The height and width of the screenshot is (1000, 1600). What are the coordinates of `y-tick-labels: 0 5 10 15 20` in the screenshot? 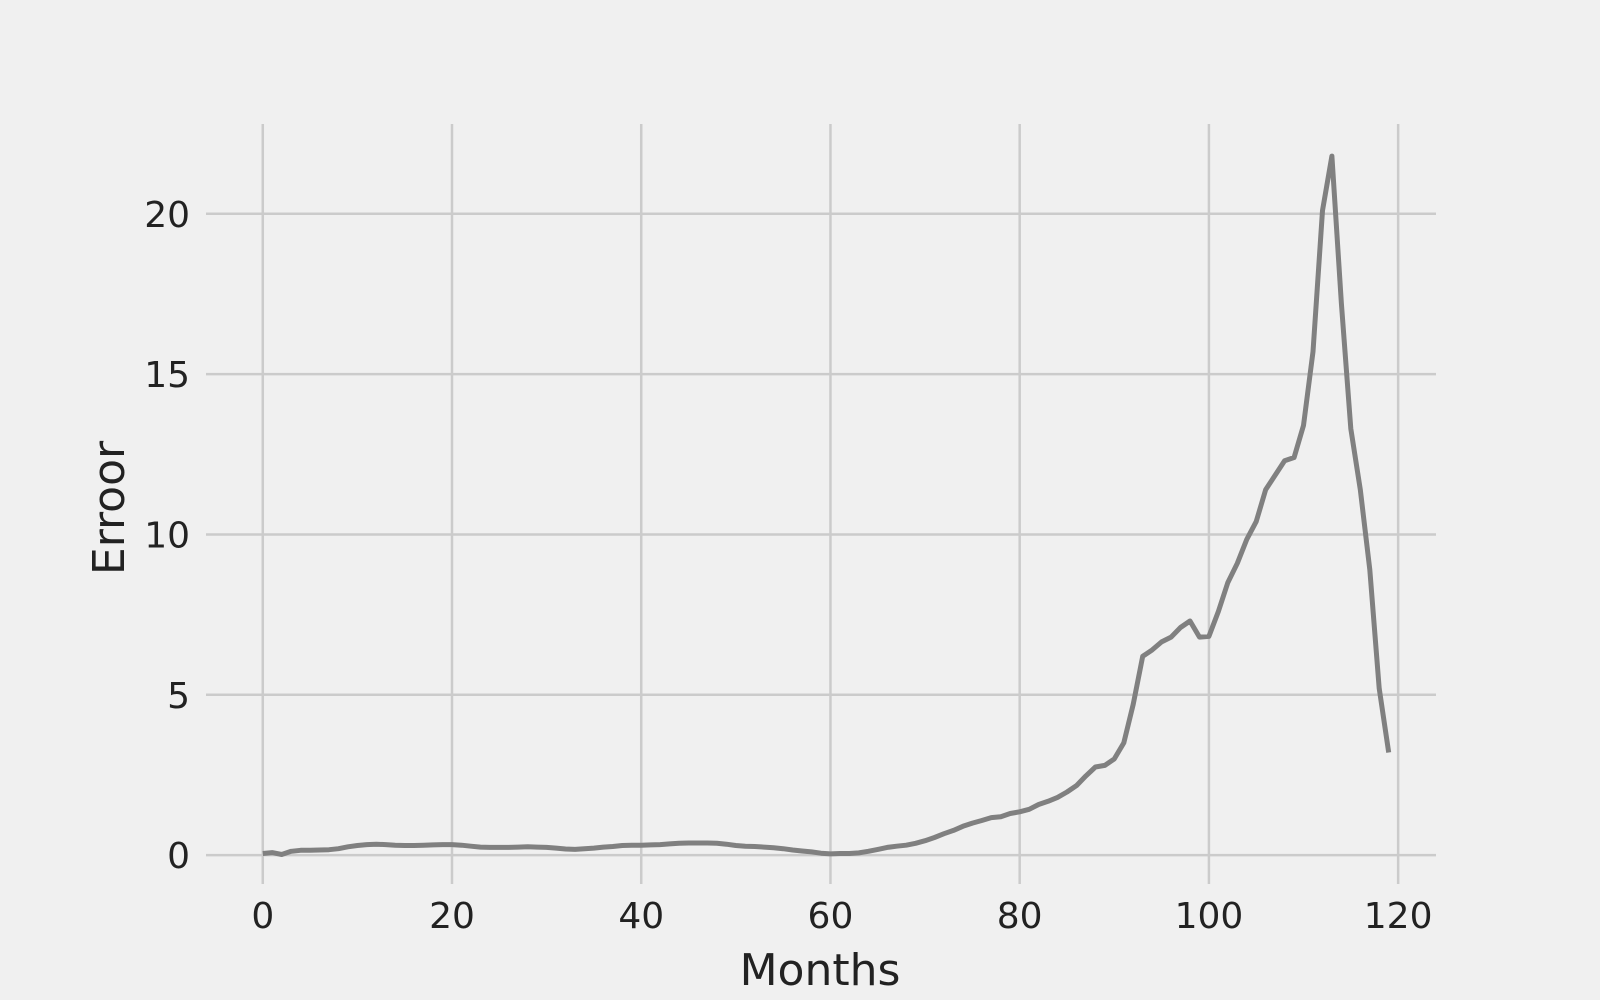 It's located at (167, 536).